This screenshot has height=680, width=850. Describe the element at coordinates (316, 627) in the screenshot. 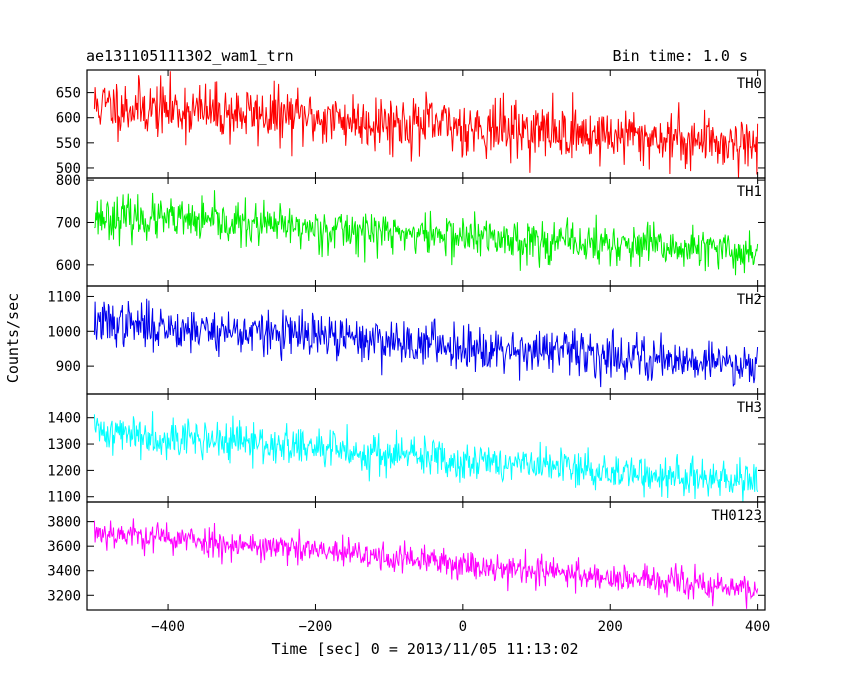

I see `x-tick-label: −200` at that location.